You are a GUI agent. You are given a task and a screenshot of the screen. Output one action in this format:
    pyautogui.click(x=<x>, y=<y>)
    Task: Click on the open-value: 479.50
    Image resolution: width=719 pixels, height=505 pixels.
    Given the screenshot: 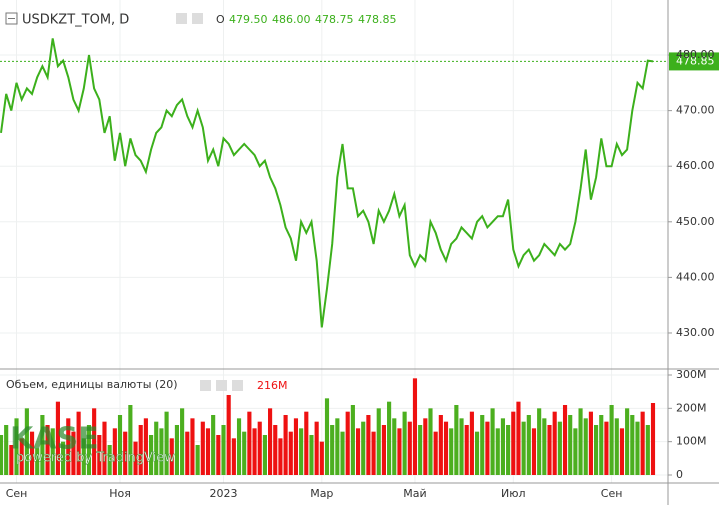 What is the action you would take?
    pyautogui.click(x=248, y=19)
    